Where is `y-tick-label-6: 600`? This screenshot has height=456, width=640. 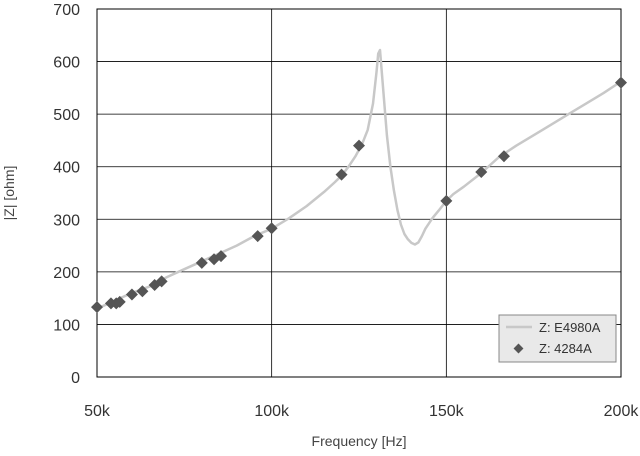
y-tick-label-6: 600 is located at coordinates (66, 63).